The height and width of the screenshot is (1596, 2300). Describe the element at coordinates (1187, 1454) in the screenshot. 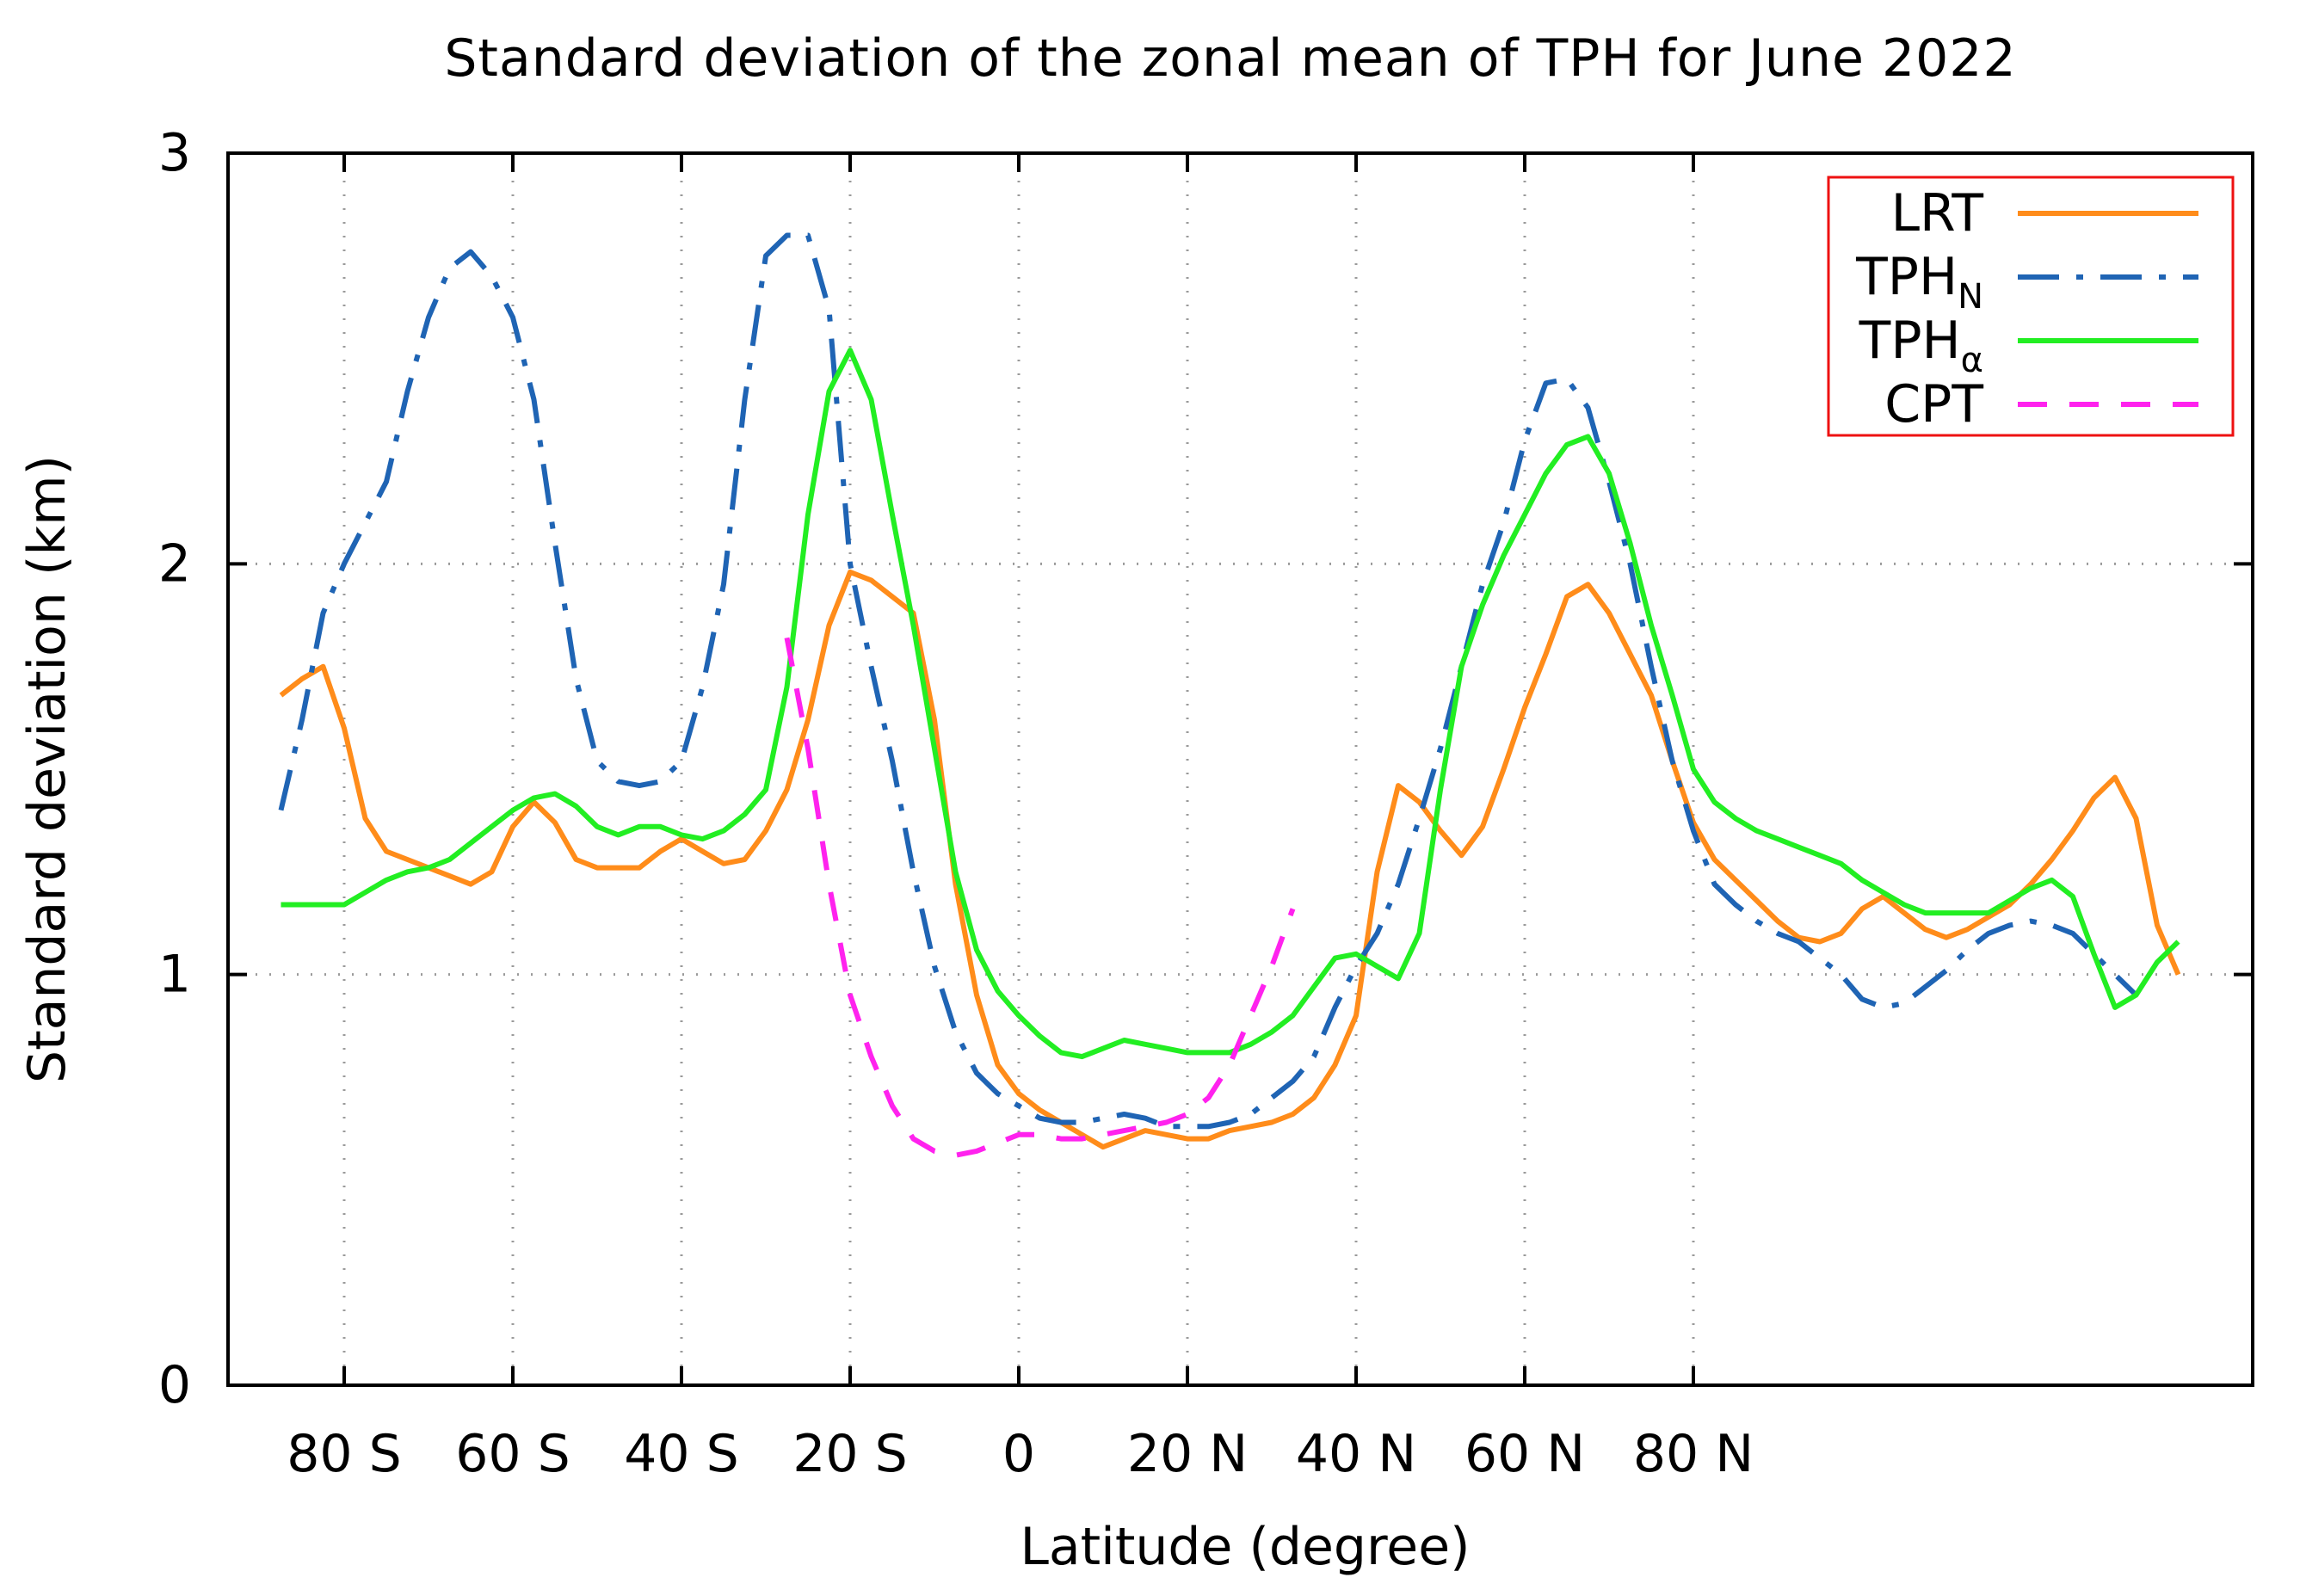

I see `x-tick-label: 20 N` at that location.